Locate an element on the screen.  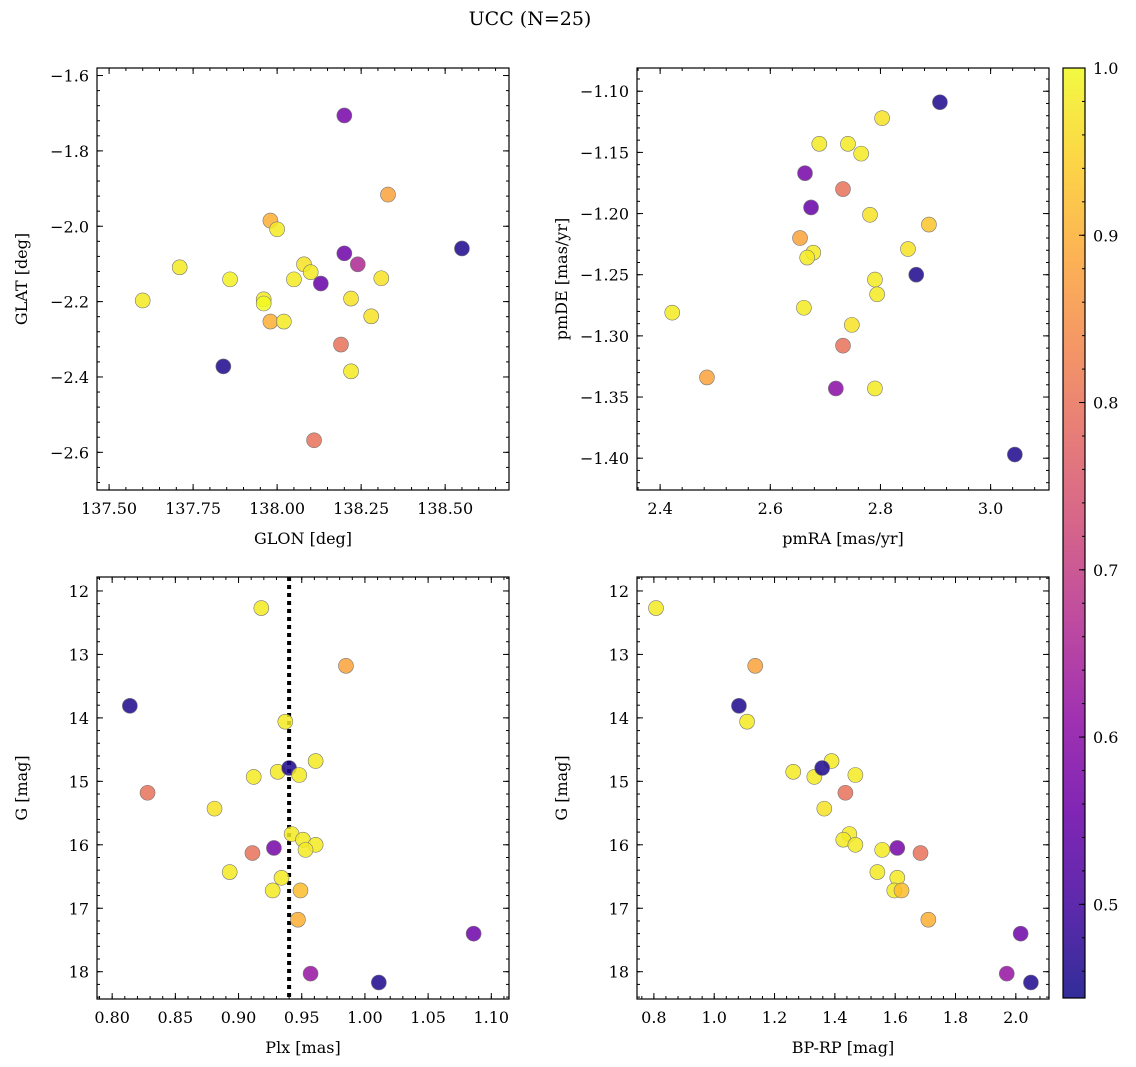
y-tick-label: 13 is located at coordinates (79, 654).